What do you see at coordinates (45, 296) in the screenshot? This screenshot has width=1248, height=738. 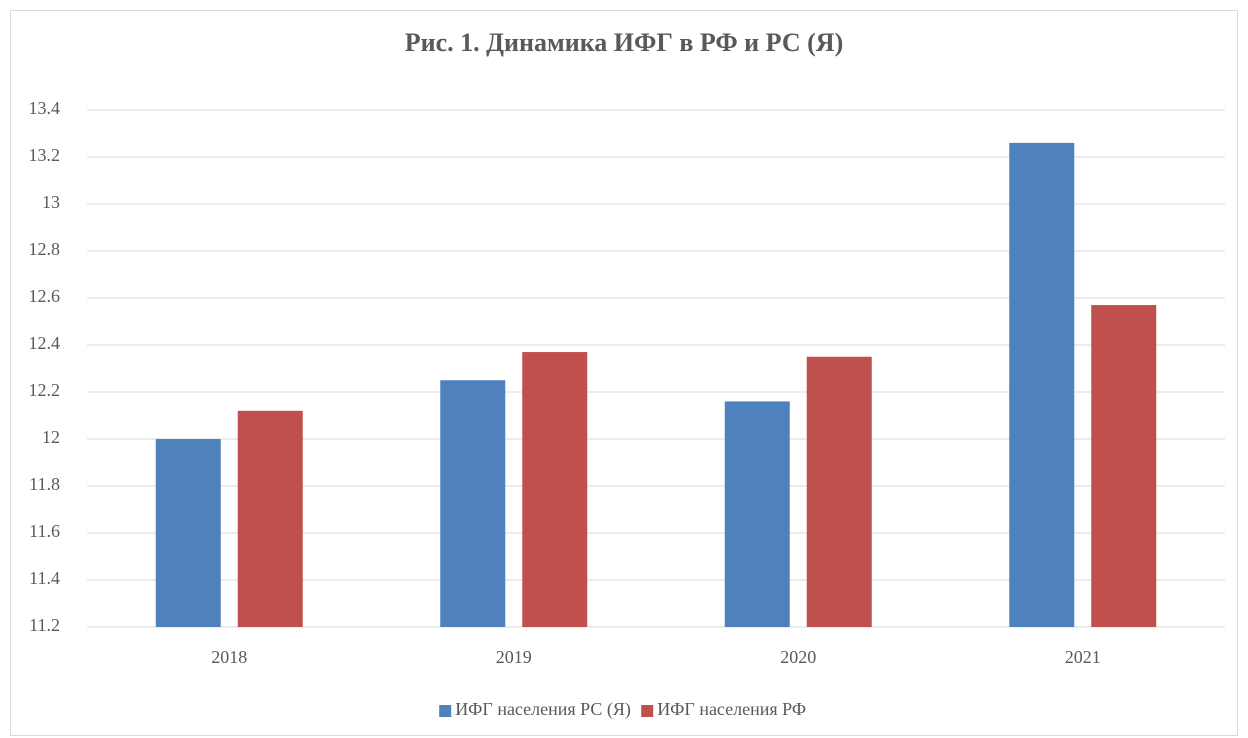 I see `y-tick-label: 12.6` at bounding box center [45, 296].